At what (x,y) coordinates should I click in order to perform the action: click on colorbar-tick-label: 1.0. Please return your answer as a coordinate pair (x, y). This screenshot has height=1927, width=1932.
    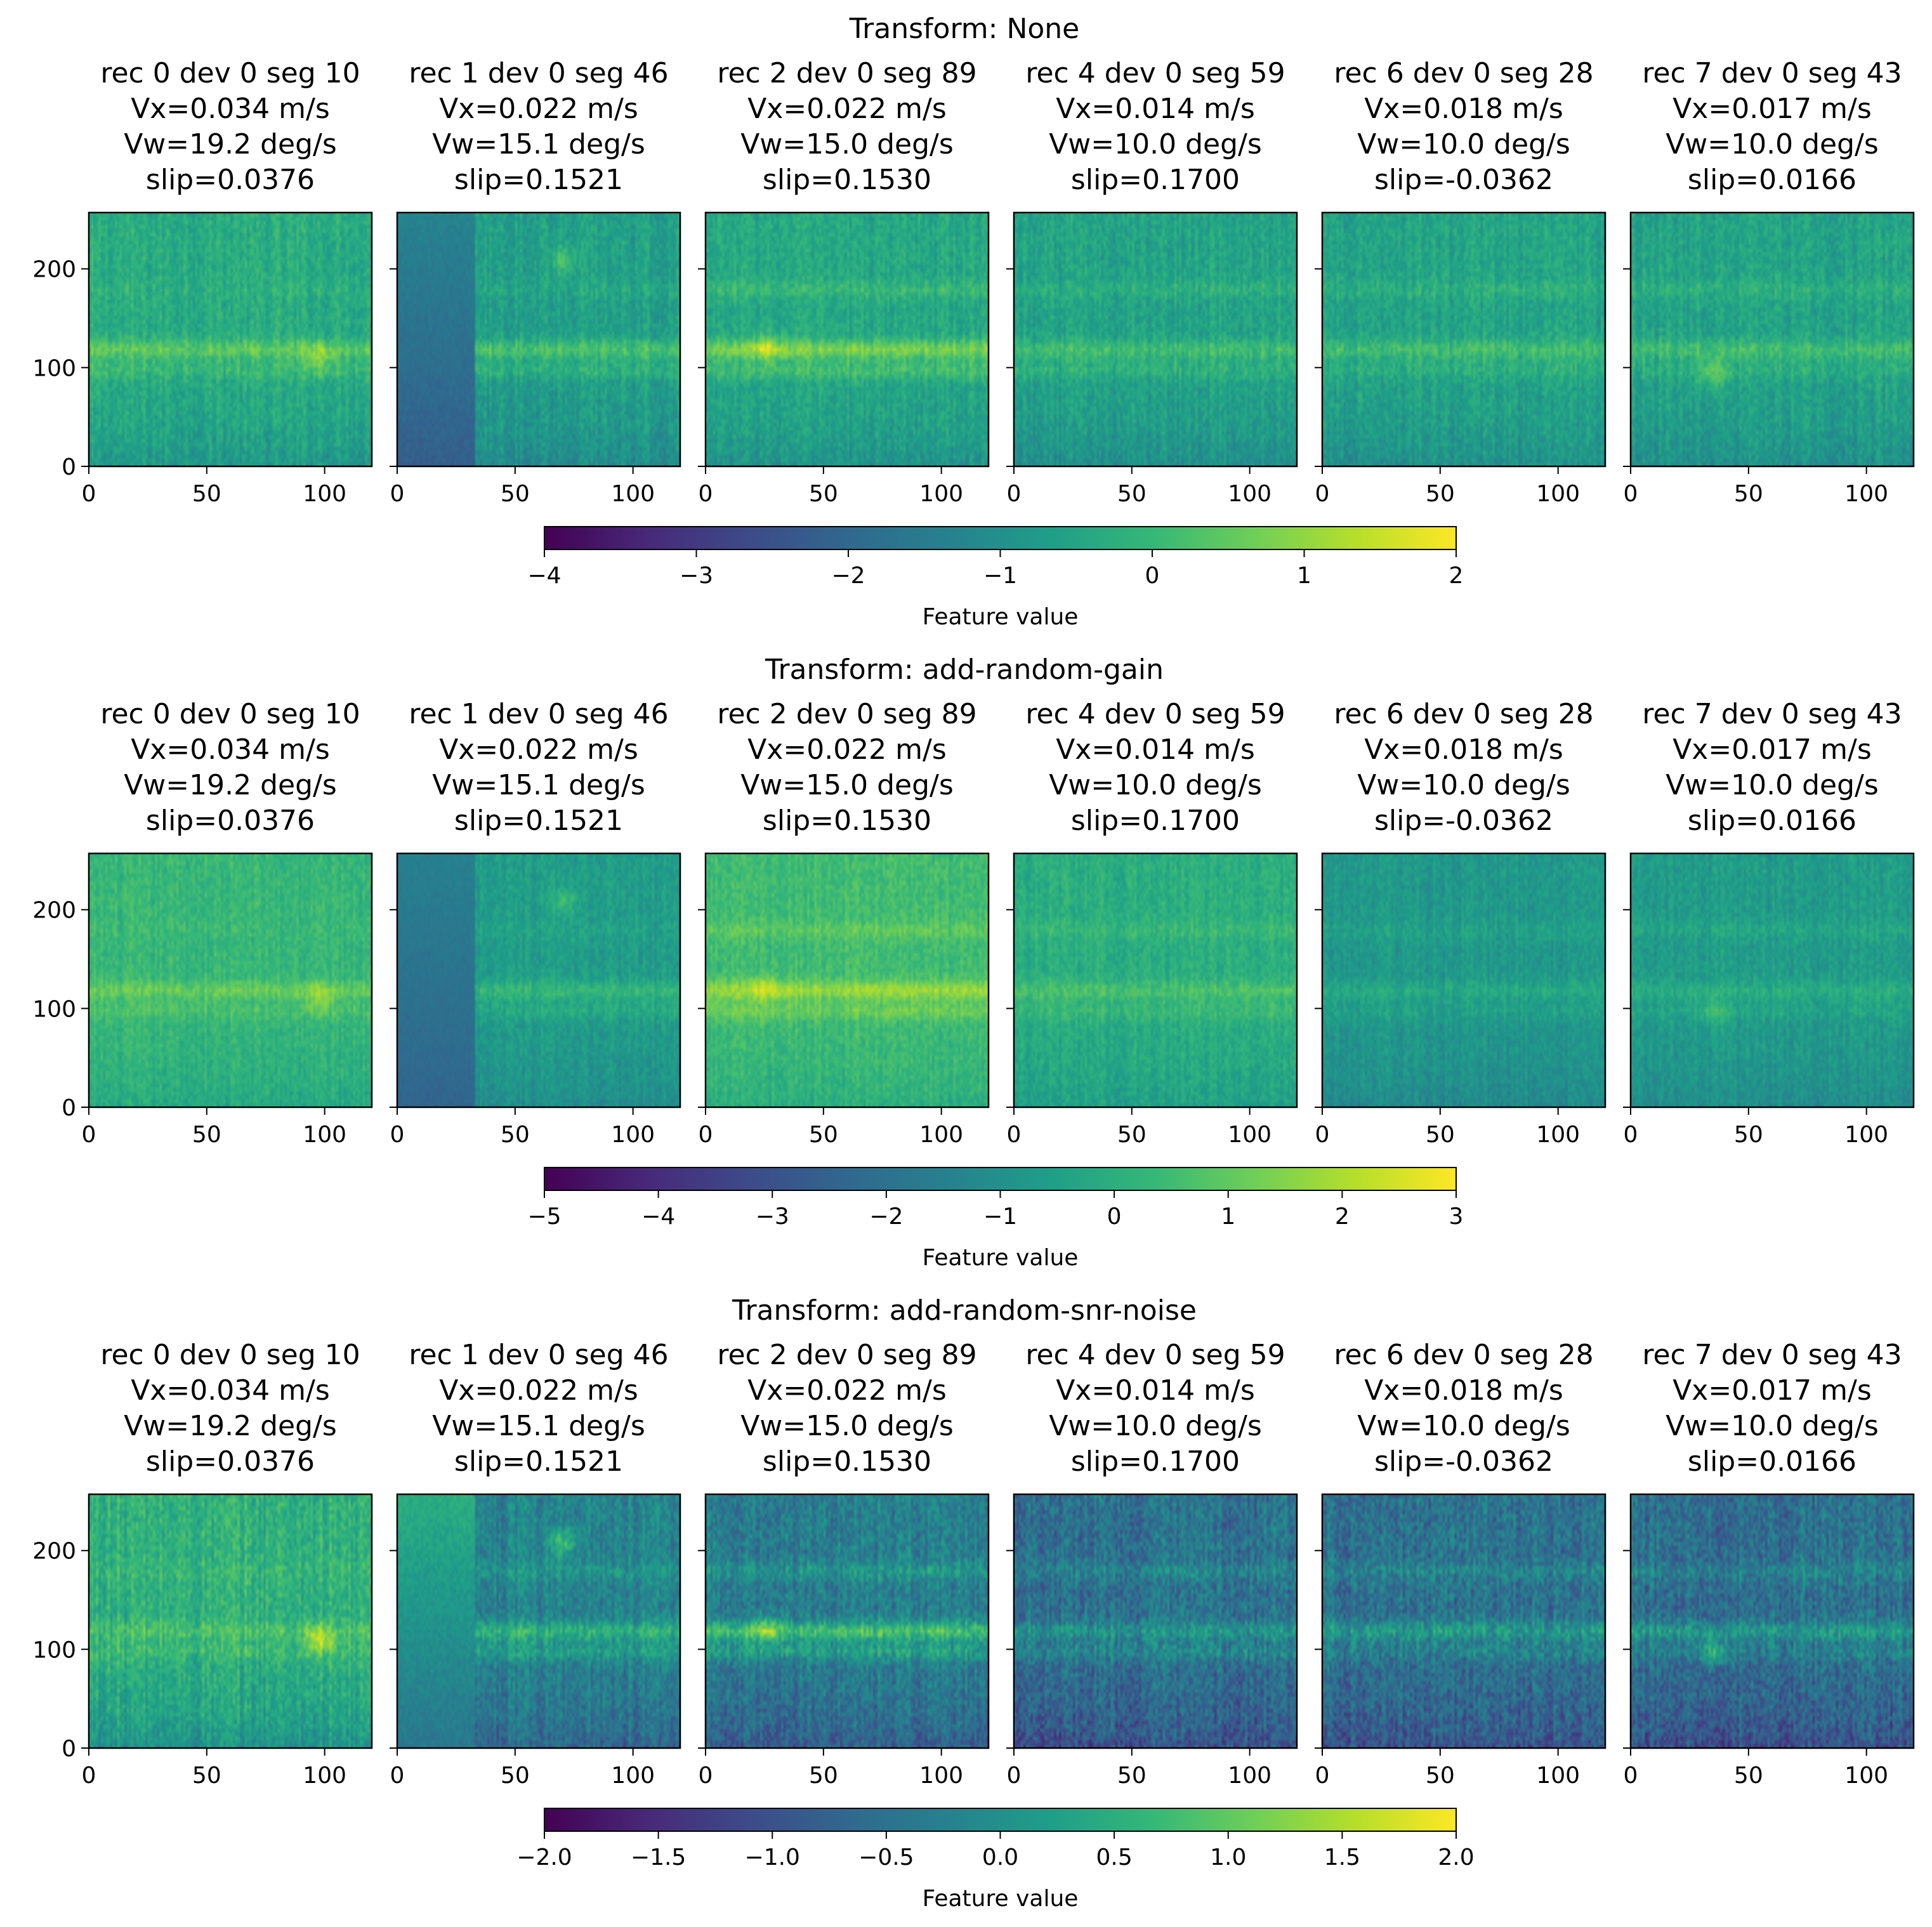
    Looking at the image, I should click on (1228, 1858).